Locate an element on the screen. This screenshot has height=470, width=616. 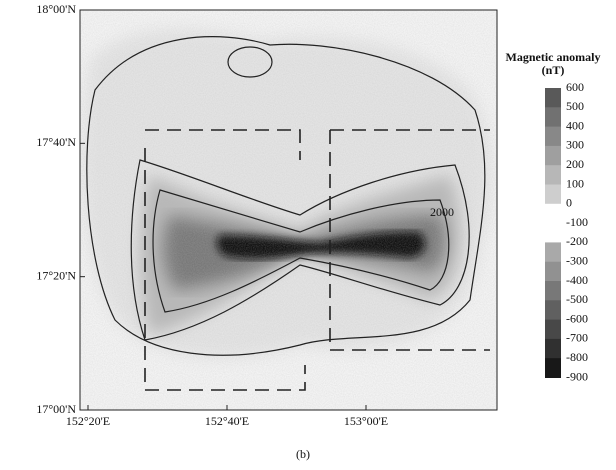
colorbar-tick-label: -800 is located at coordinates (577, 357).